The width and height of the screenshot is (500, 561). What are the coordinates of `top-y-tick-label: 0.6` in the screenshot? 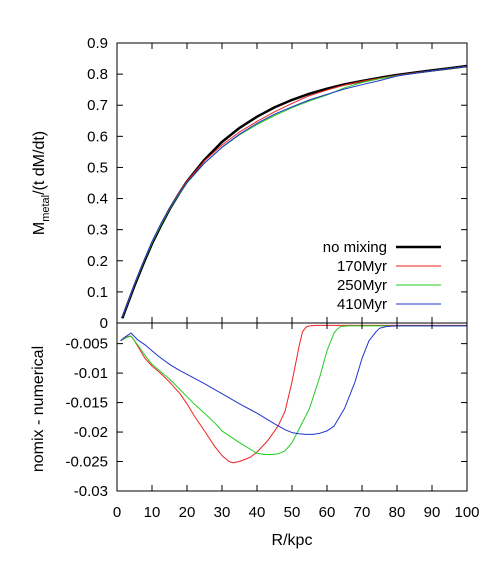 It's located at (97, 136).